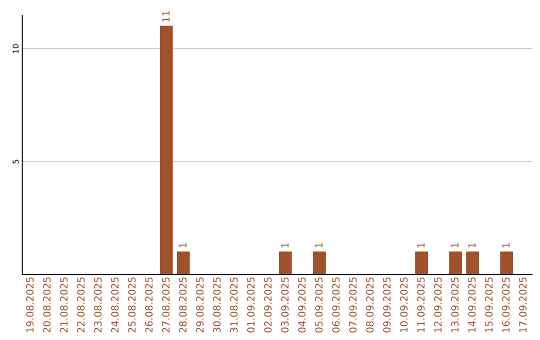 This screenshot has height=340, width=540. What do you see at coordinates (166, 16) in the screenshot?
I see `data-label: 11` at bounding box center [166, 16].